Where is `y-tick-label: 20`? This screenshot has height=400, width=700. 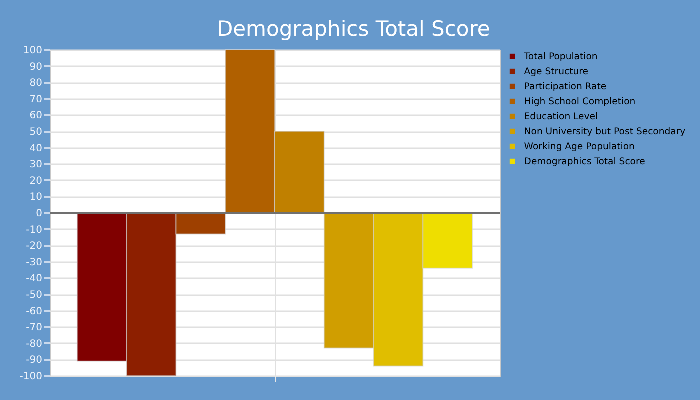 y-tick-label: 20 is located at coordinates (36, 181).